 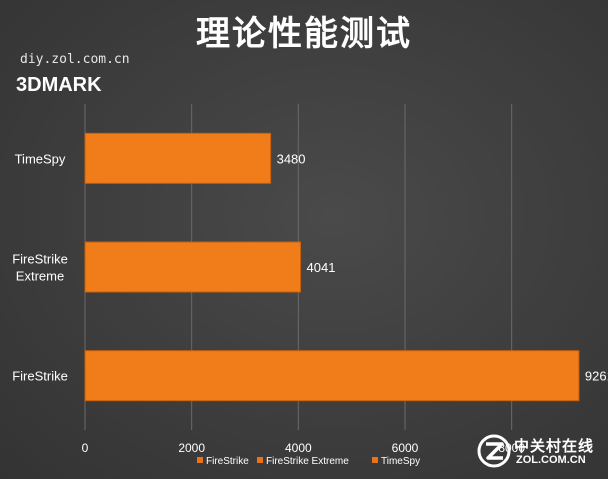 What do you see at coordinates (405, 448) in the screenshot?
I see `x-tick-label: 6000` at bounding box center [405, 448].